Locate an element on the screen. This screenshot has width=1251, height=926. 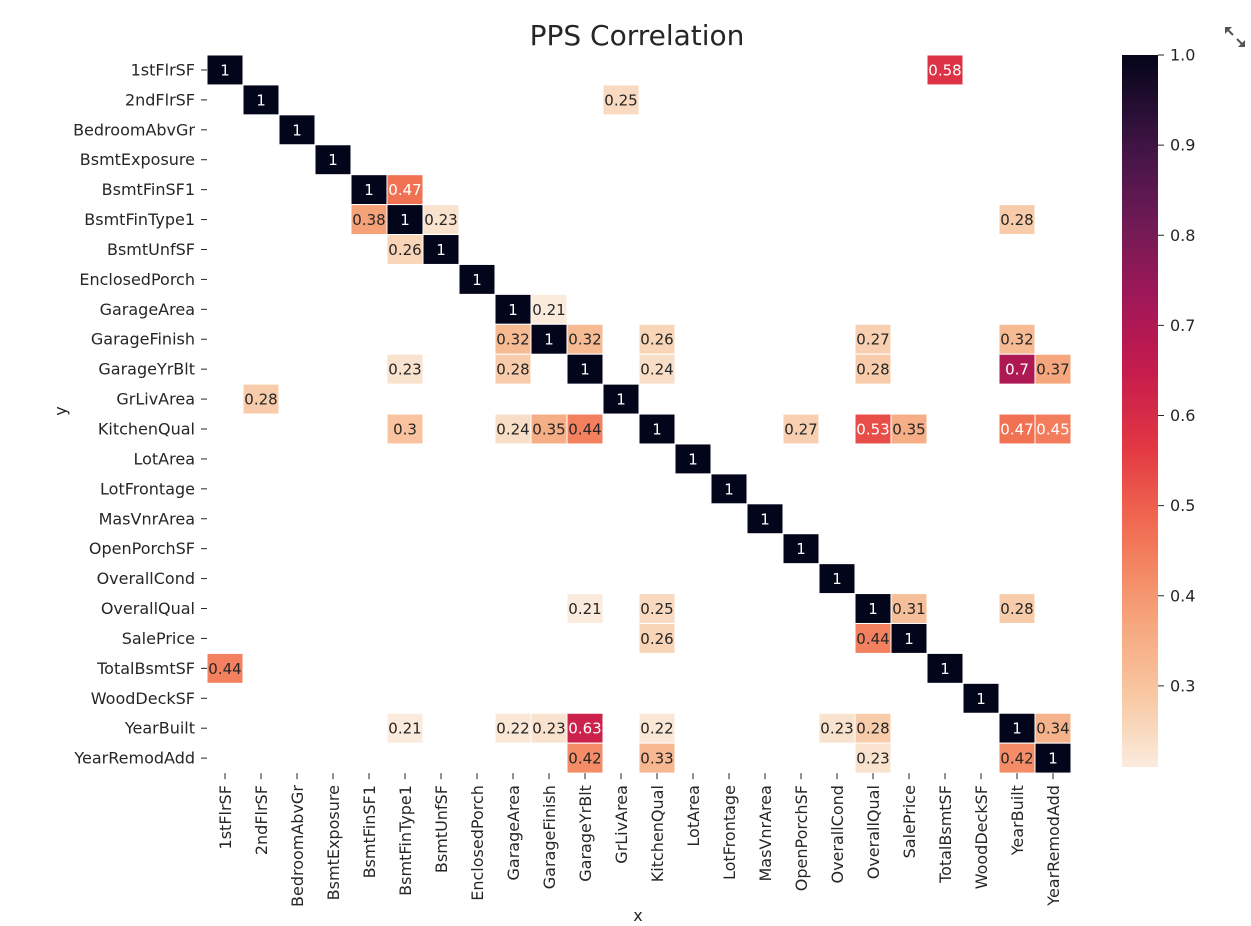
x-tick-label: EnclosedPorch is located at coordinates (477, 843).